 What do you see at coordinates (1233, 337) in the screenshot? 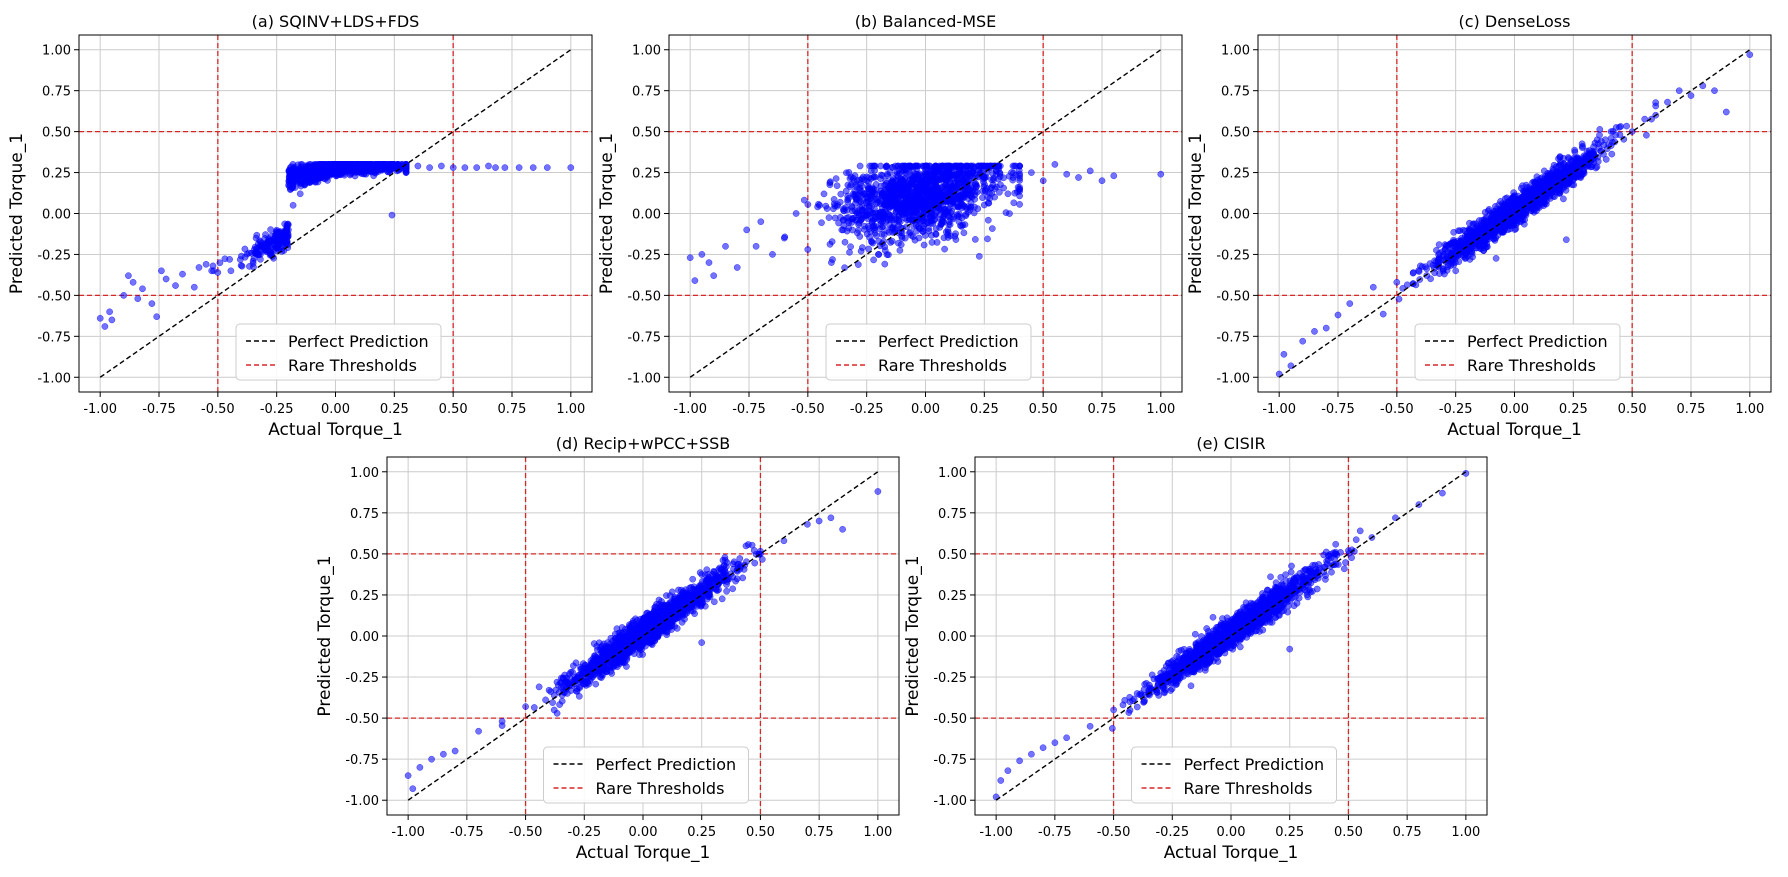
I see `y-tick-label: -0.75` at bounding box center [1233, 337].